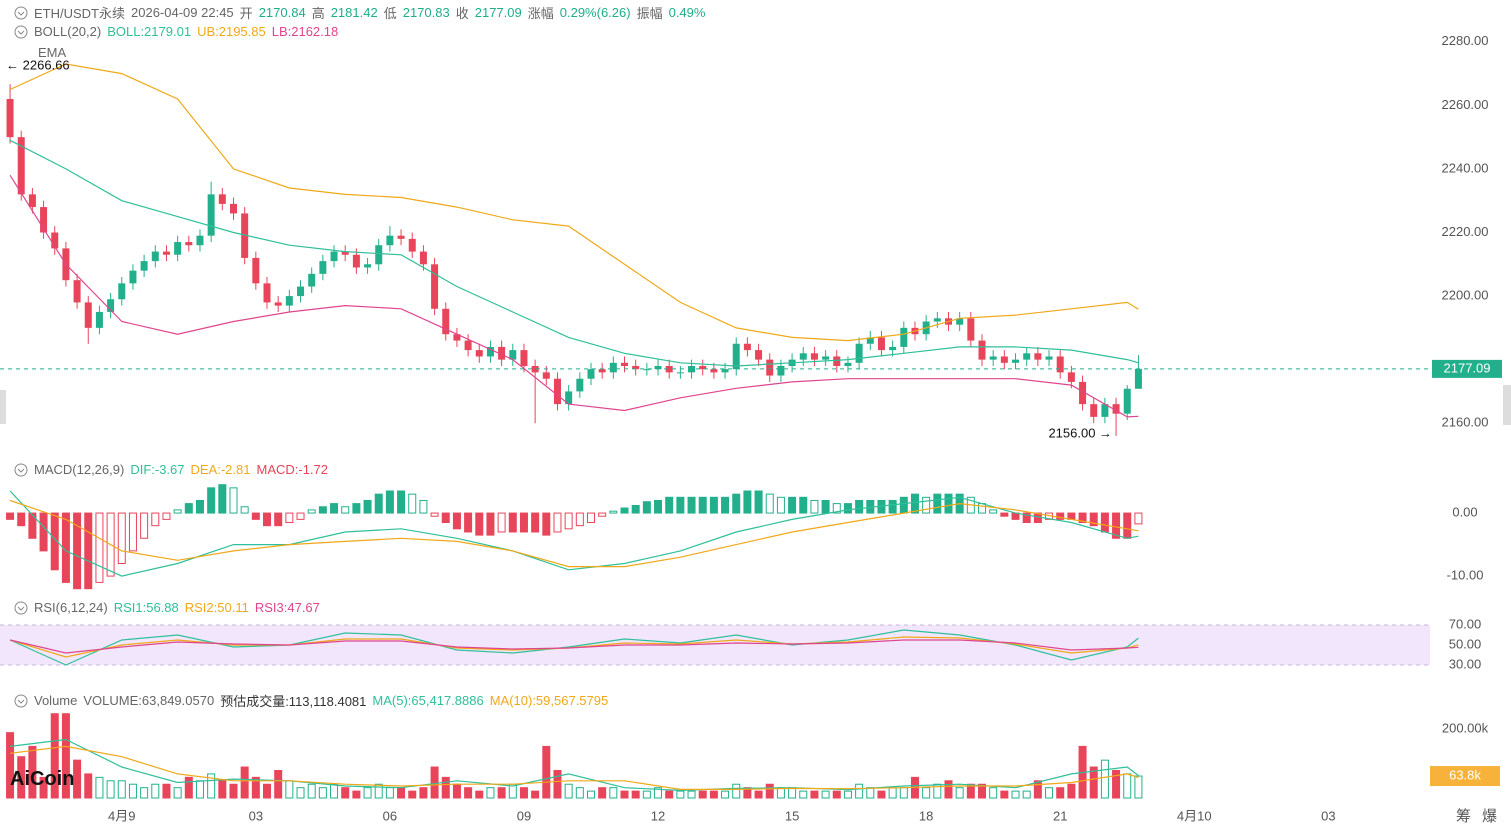 Image resolution: width=1511 pixels, height=828 pixels. I want to click on last-volume-tag, so click(1465, 776).